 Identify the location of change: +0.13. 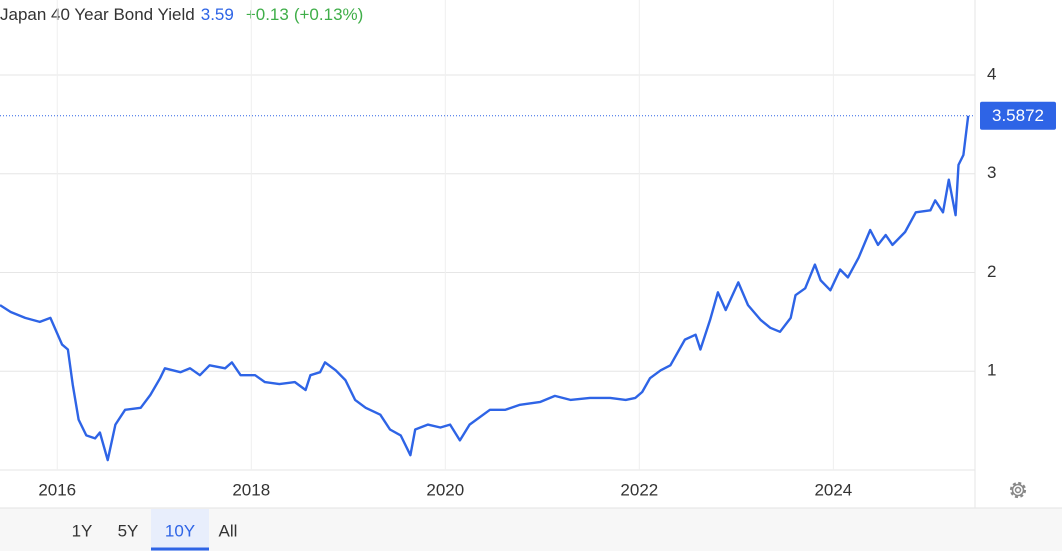
(267, 14).